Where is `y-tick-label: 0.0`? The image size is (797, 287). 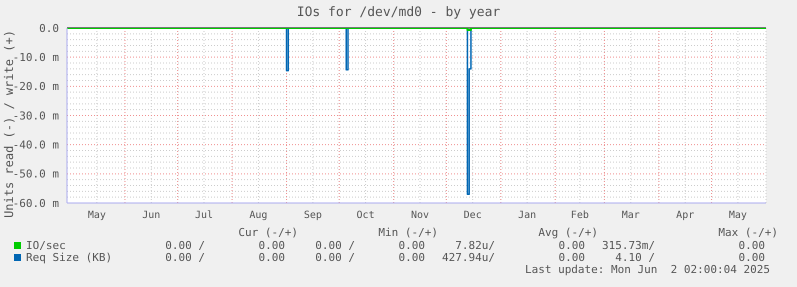 y-tick-label: 0.0 is located at coordinates (49, 28).